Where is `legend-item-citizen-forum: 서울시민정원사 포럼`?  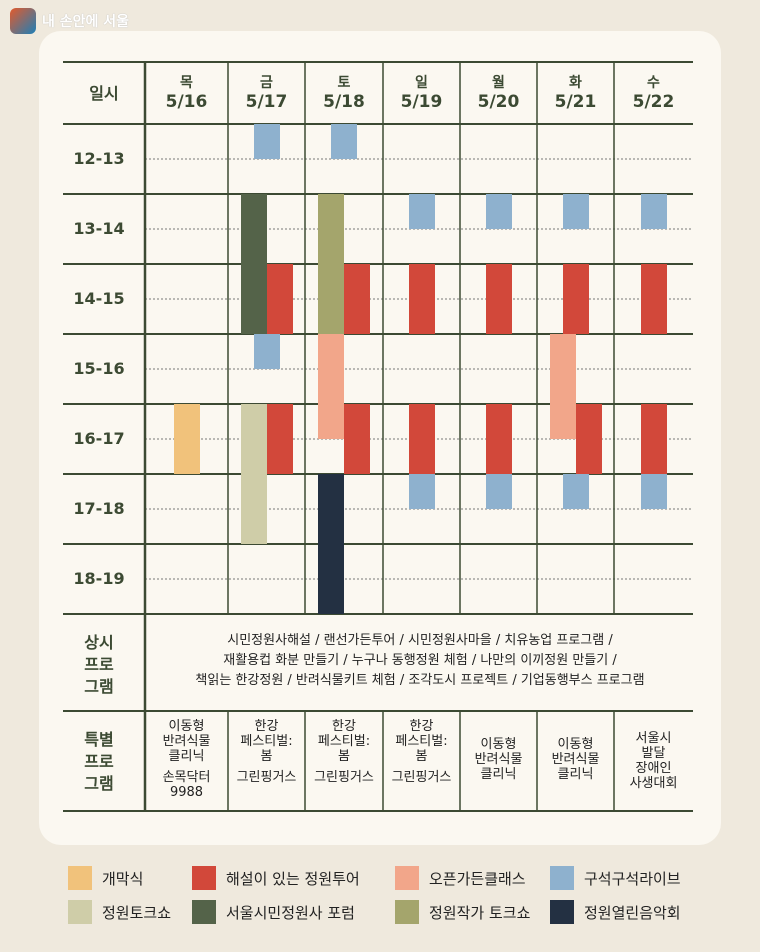
legend-item-citizen-forum: 서울시민정원사 포럼 is located at coordinates (273, 912).